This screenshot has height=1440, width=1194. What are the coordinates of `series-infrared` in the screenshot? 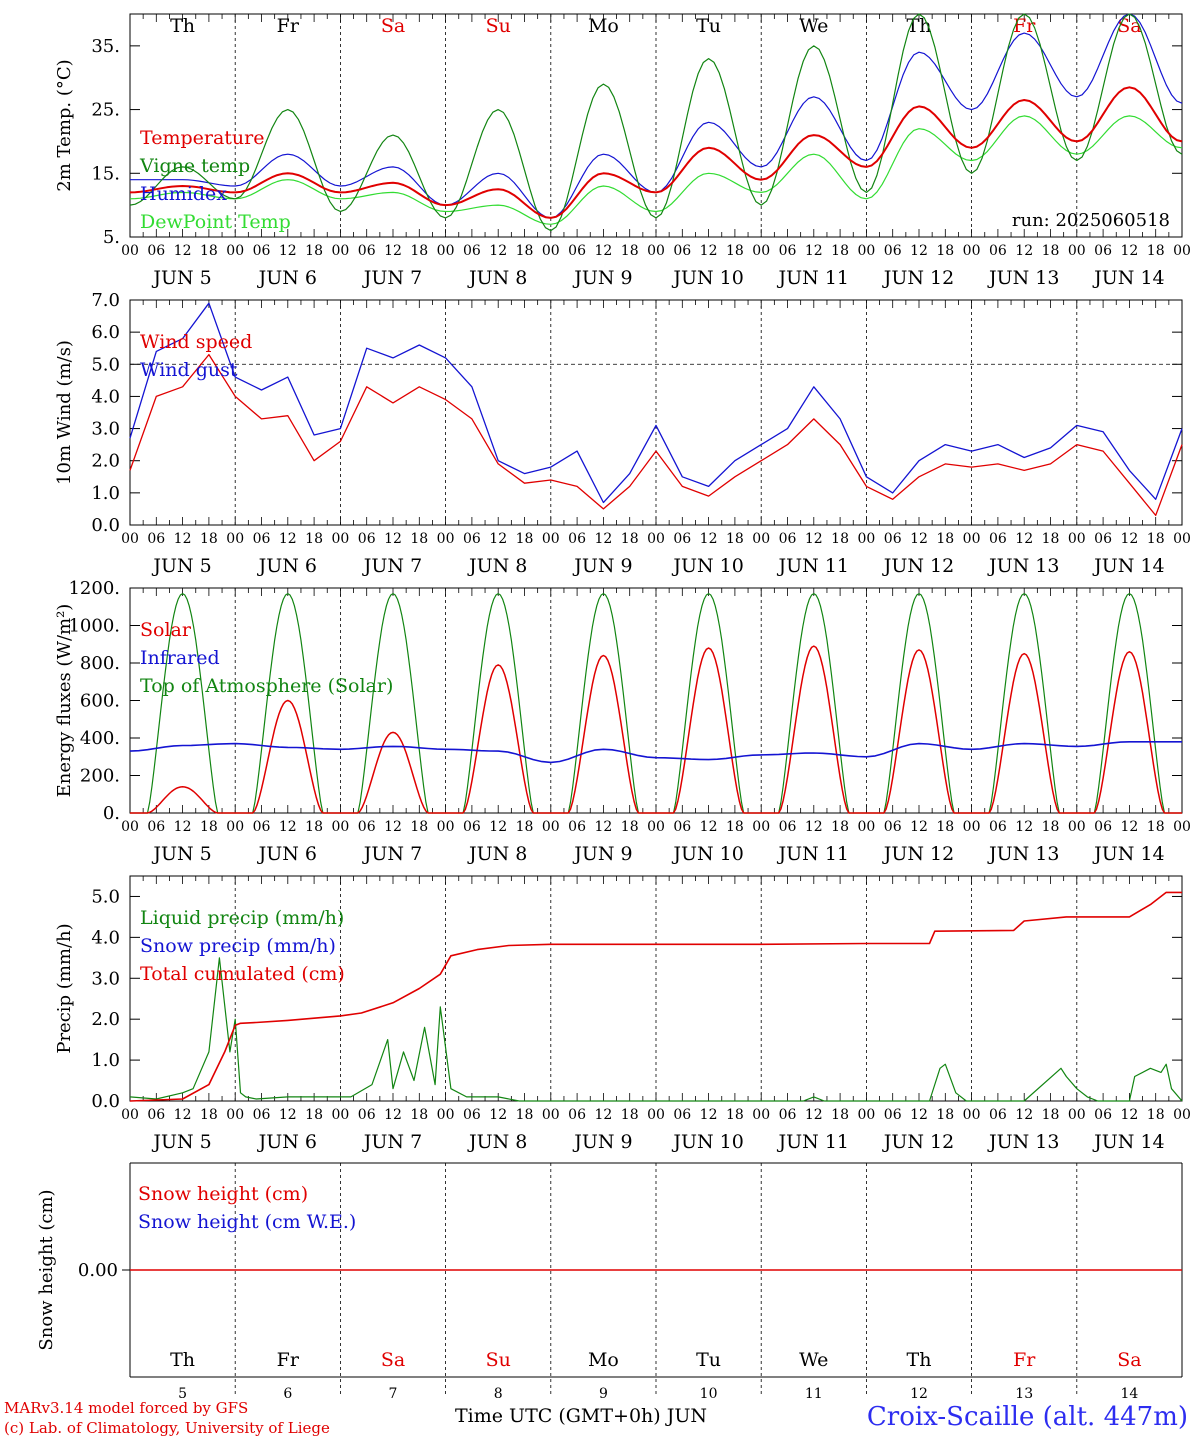 It's located at (655, 752).